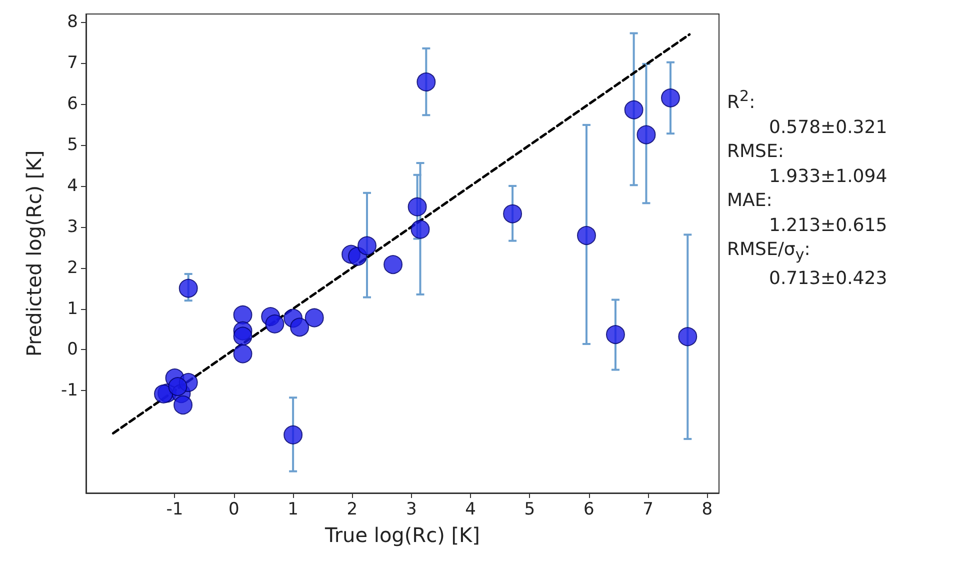  Describe the element at coordinates (293, 510) in the screenshot. I see `x-tick-label: 1` at that location.